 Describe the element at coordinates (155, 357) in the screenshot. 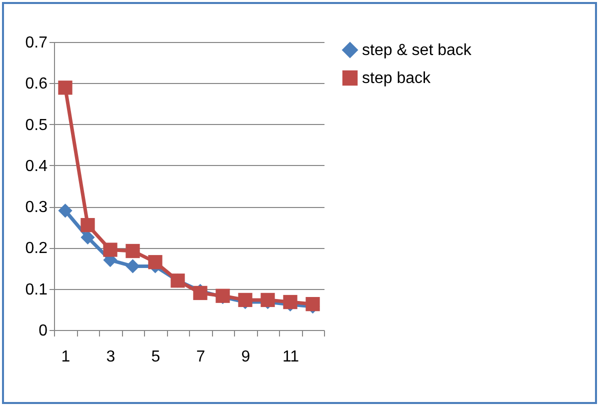

I see `x-tick-label: 5` at that location.